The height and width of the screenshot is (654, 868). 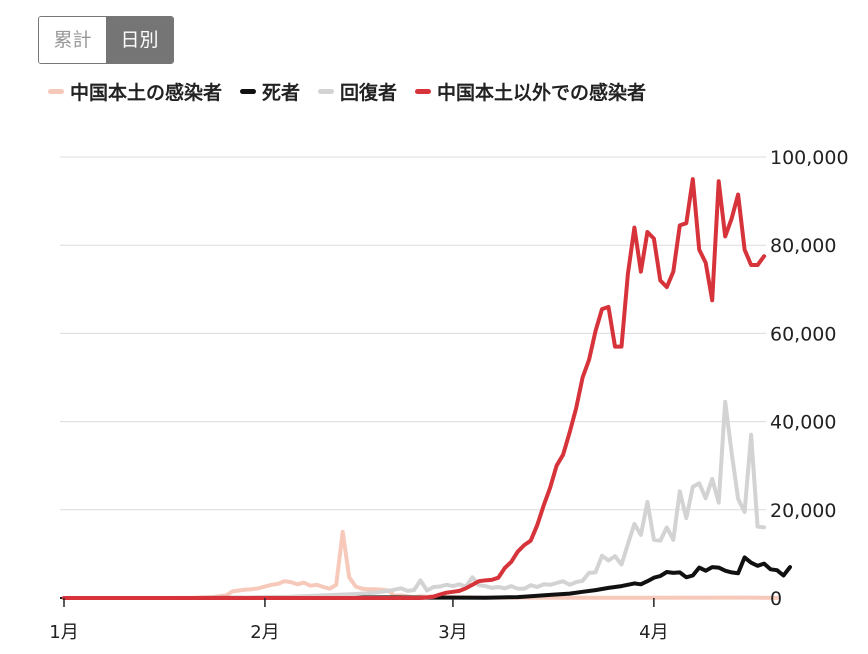 What do you see at coordinates (803, 334) in the screenshot?
I see `y-tick-label: 60,000` at bounding box center [803, 334].